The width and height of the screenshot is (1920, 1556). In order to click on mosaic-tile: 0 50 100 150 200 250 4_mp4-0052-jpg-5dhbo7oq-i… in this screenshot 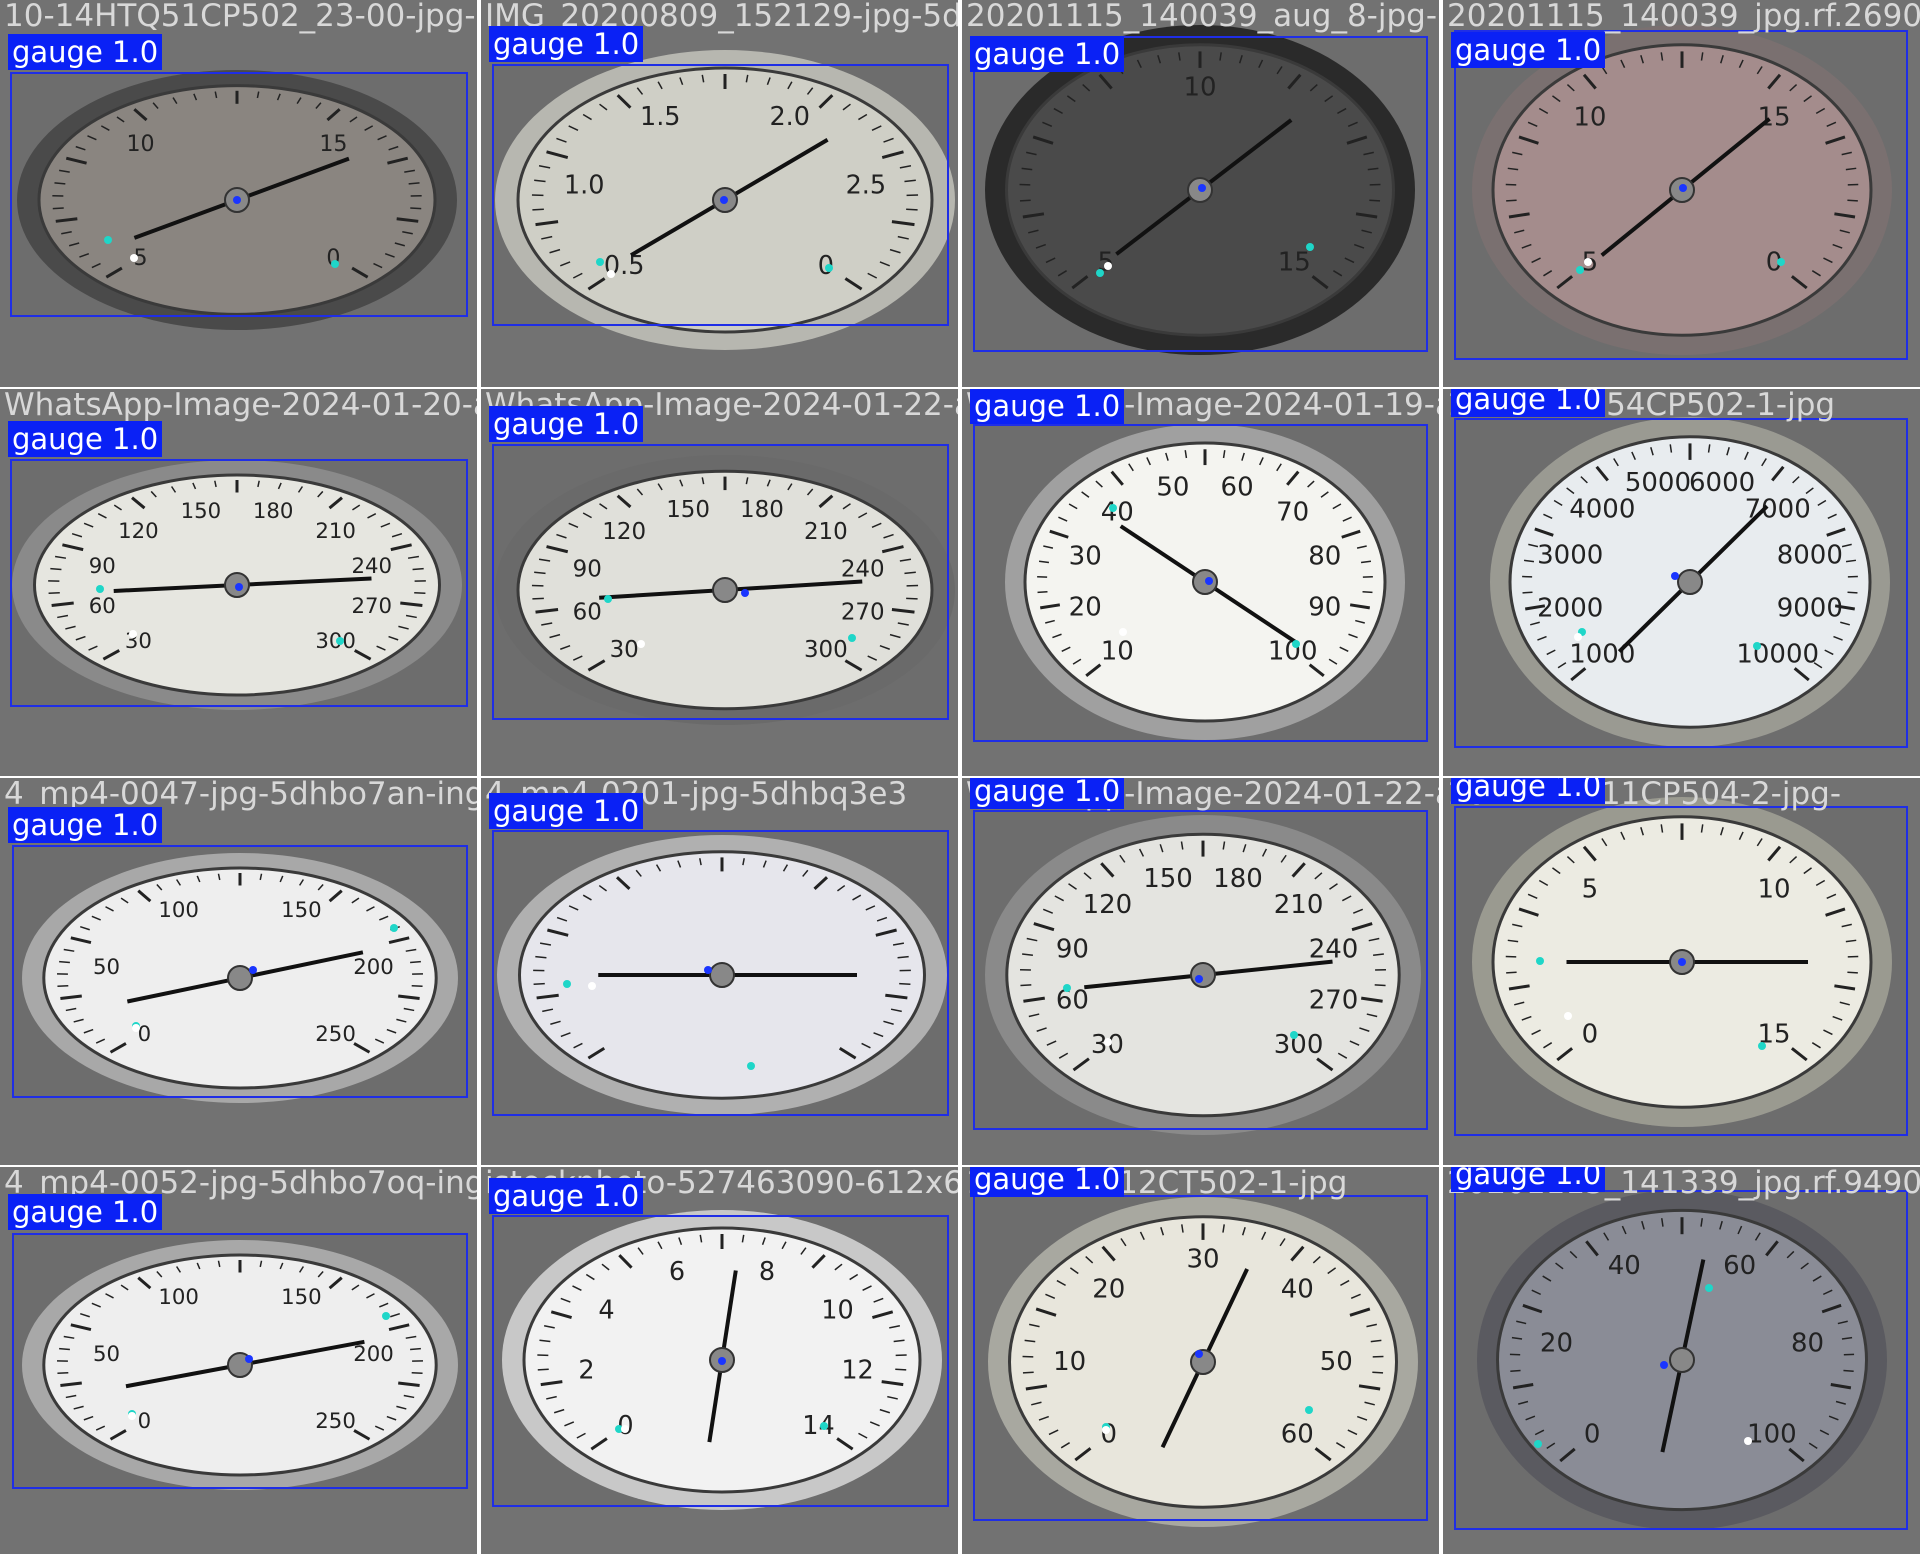, I will do `click(238, 1360)`.